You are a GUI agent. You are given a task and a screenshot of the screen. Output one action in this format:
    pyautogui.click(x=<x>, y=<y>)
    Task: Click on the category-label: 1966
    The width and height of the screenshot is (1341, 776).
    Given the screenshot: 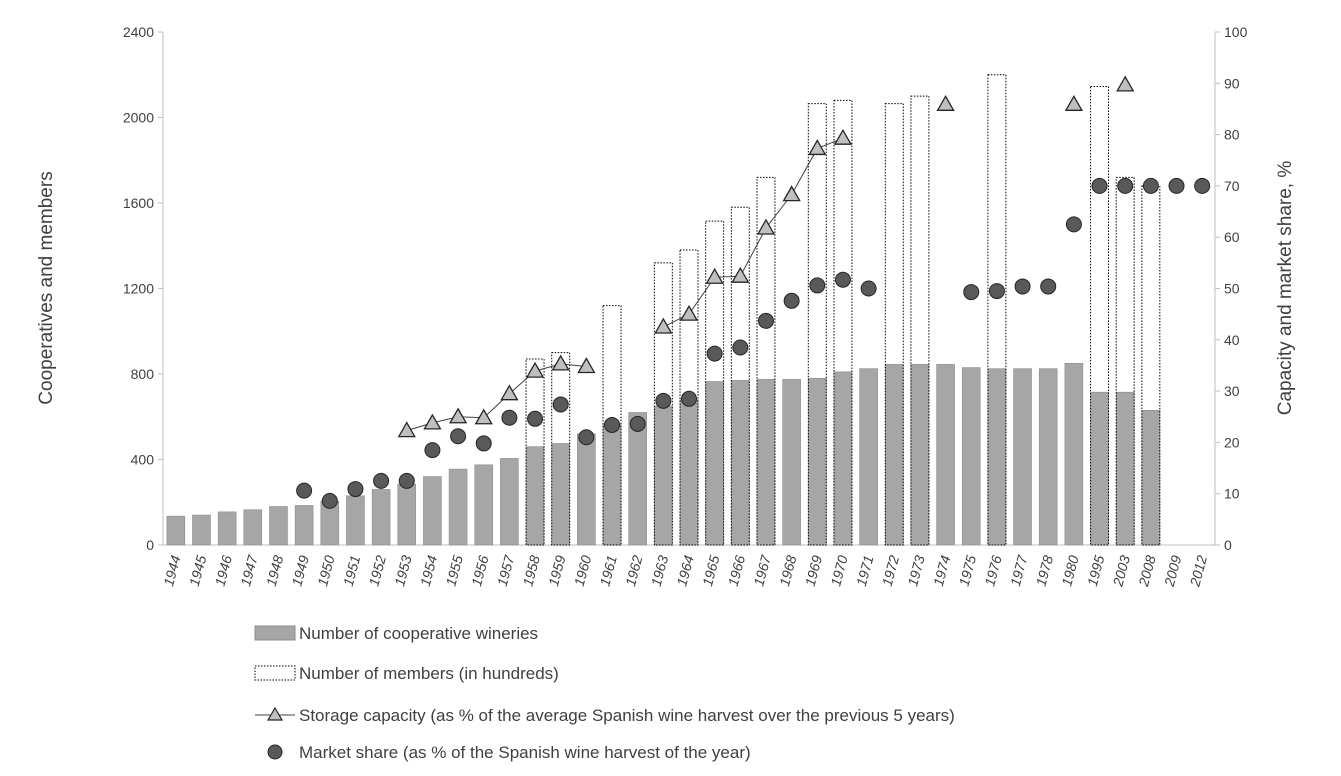 What is the action you would take?
    pyautogui.click(x=737, y=570)
    